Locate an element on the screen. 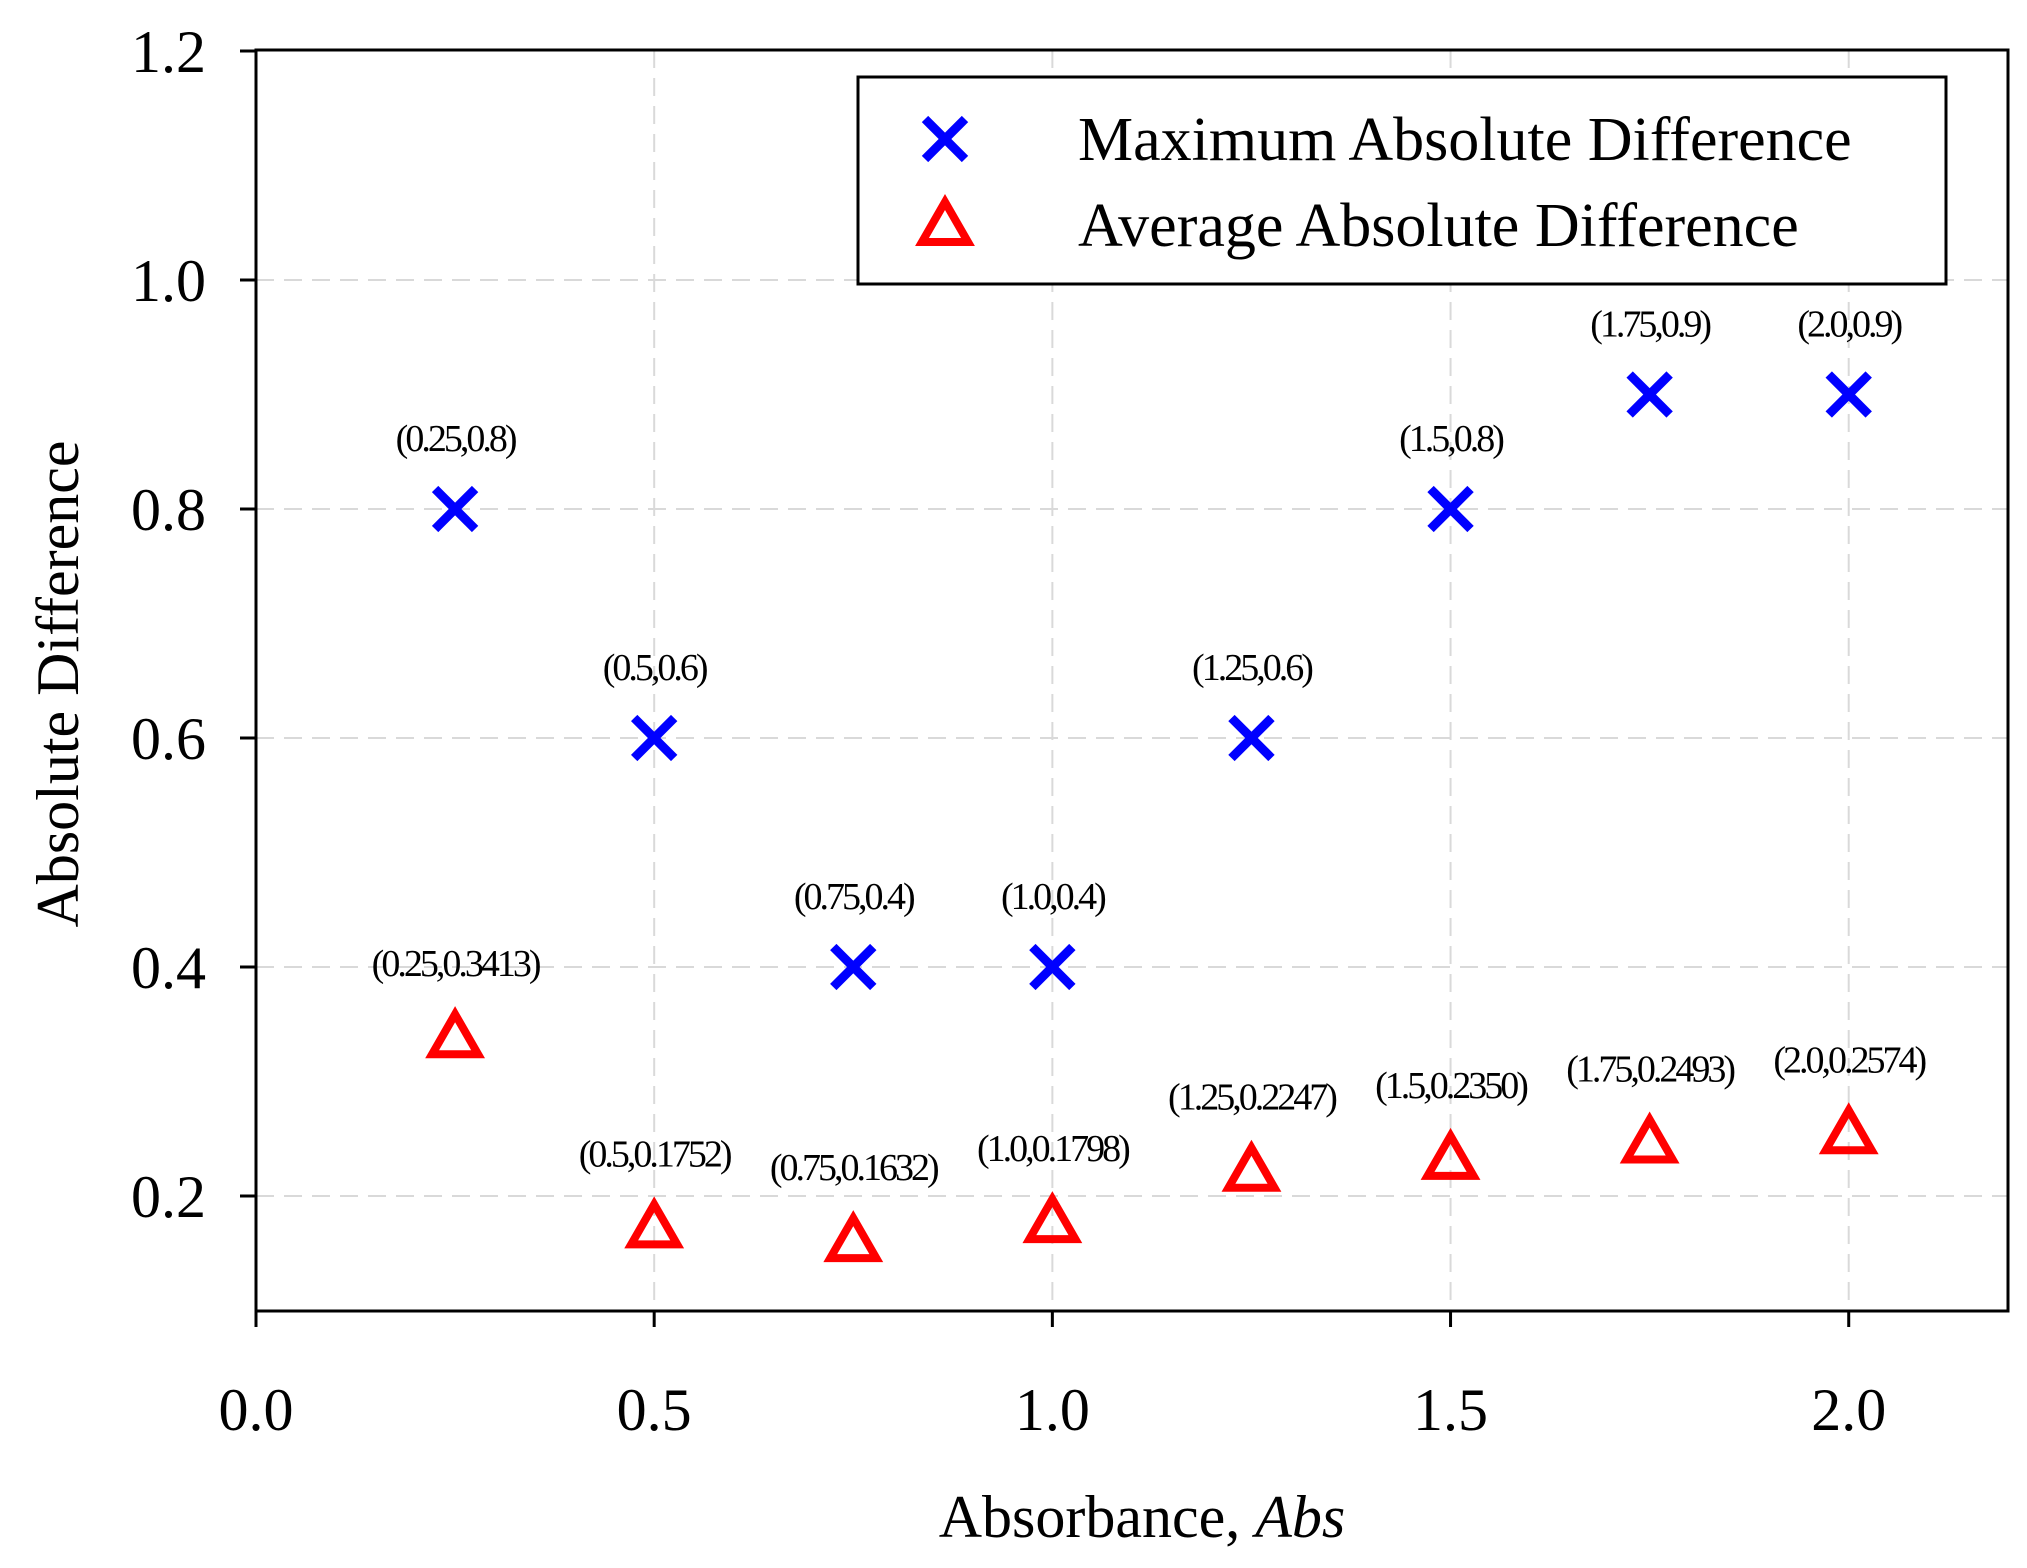 The height and width of the screenshot is (1568, 2027). x-tick-label: 1.5 is located at coordinates (1450, 1410).